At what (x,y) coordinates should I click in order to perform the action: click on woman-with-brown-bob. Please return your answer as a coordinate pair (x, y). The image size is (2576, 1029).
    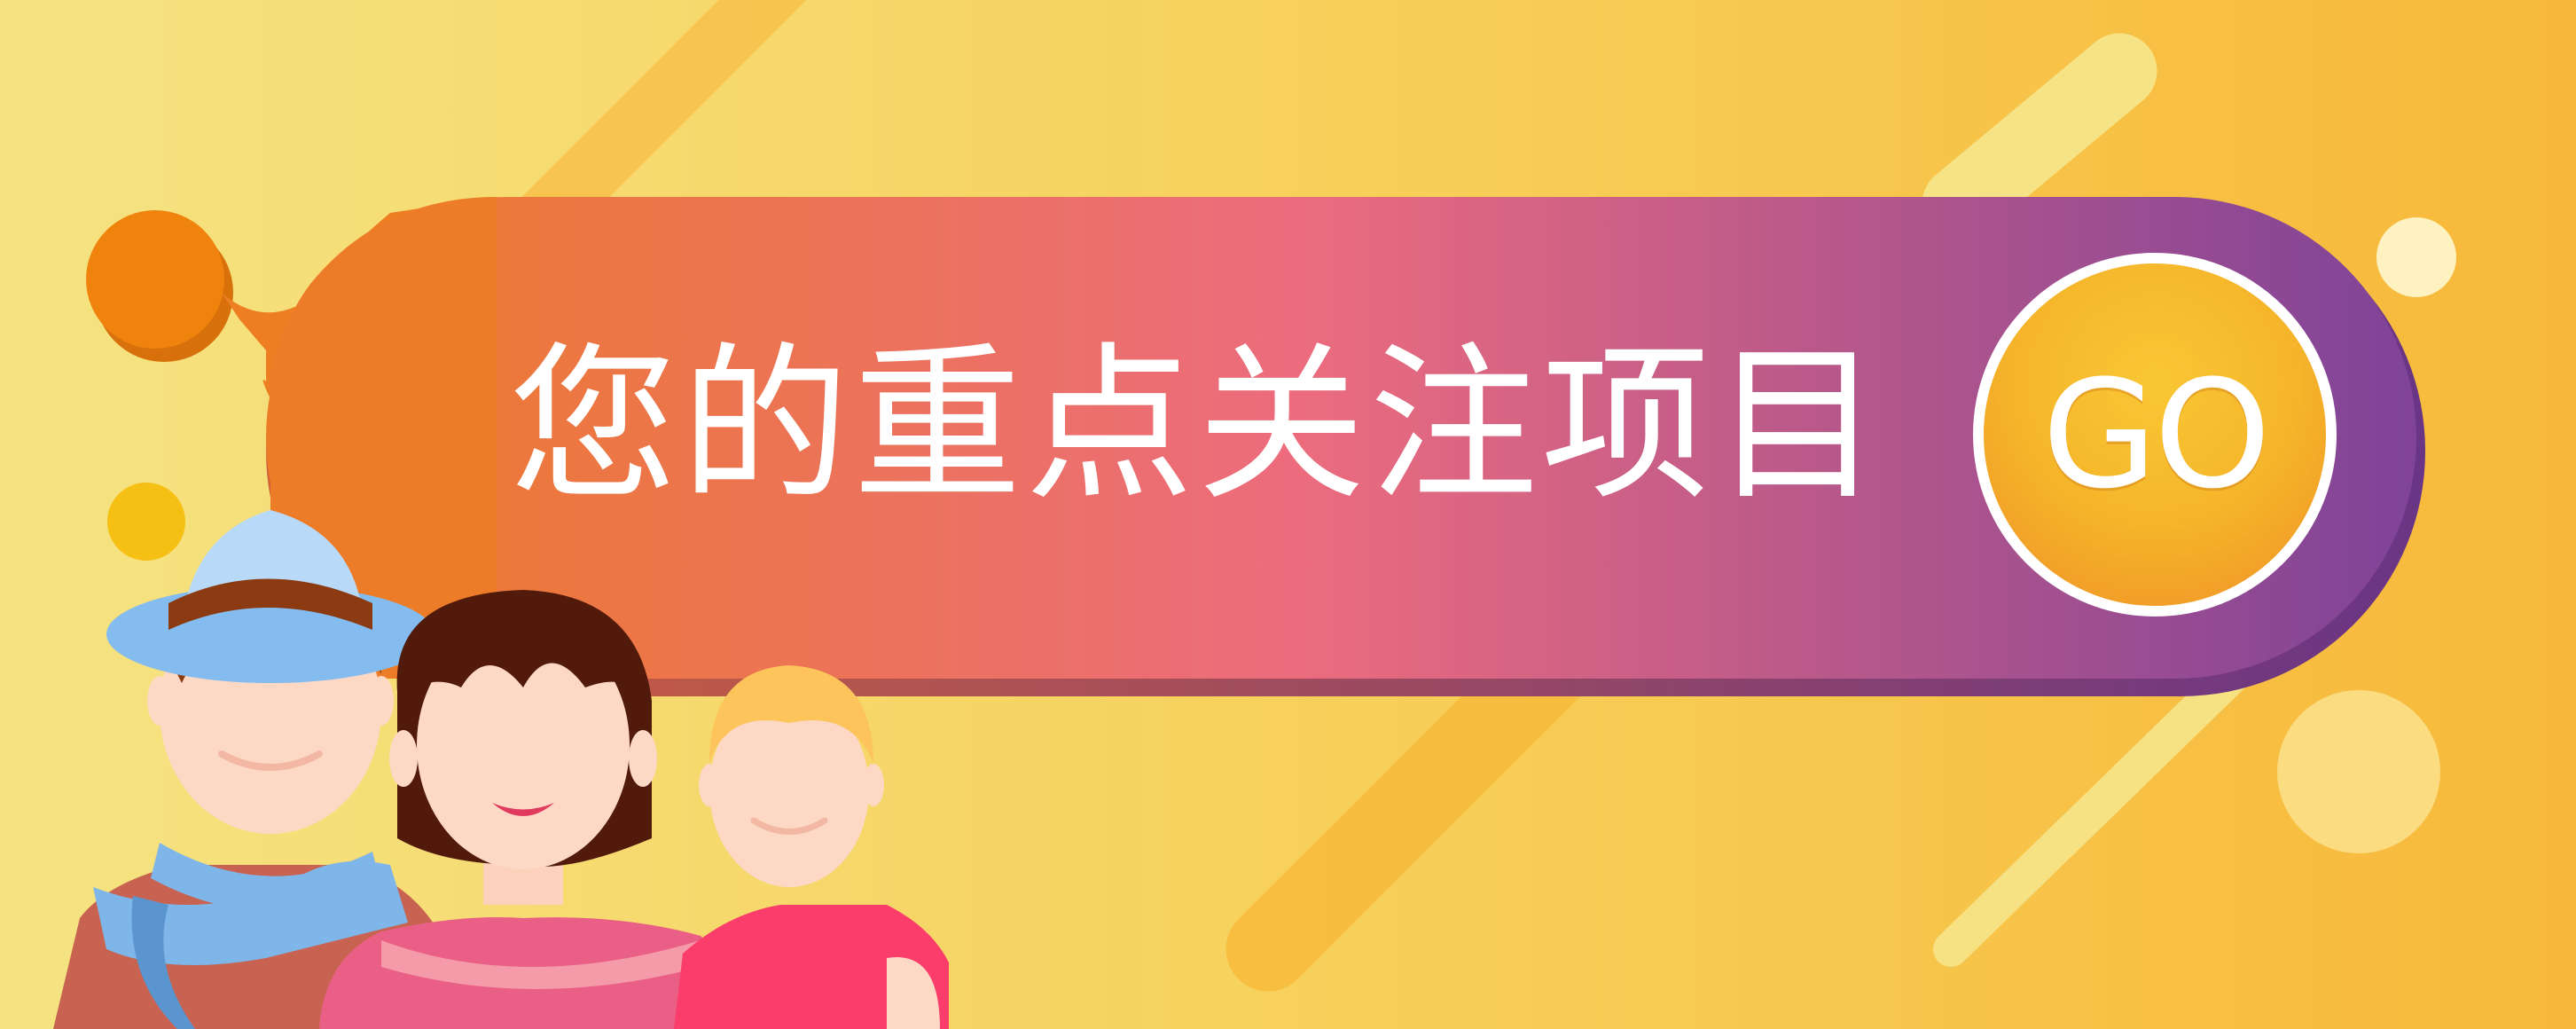
    Looking at the image, I should click on (523, 809).